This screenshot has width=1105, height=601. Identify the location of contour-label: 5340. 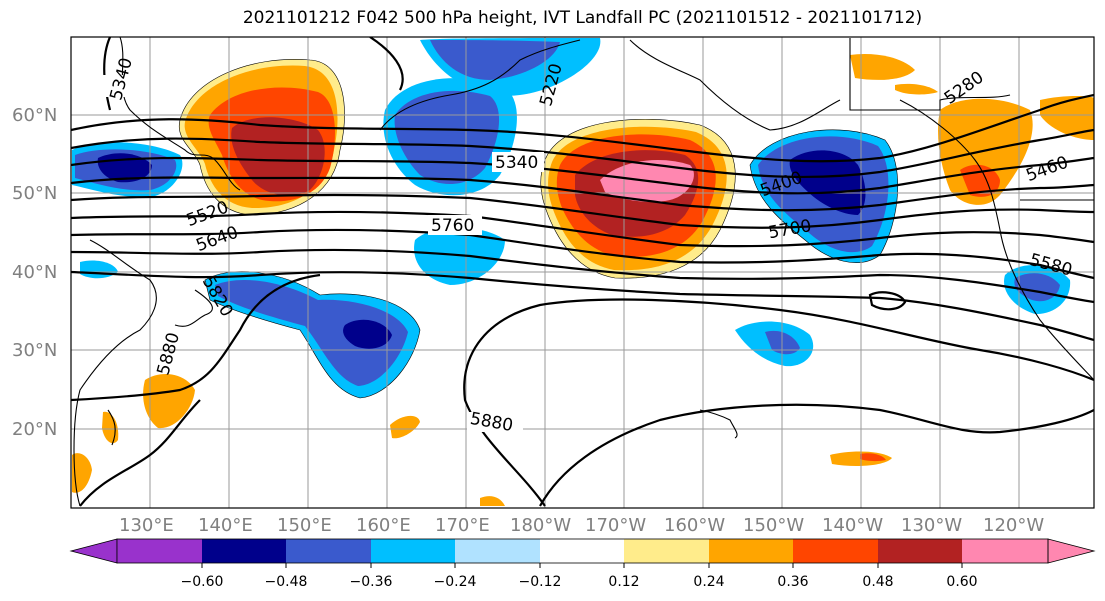
(516, 163).